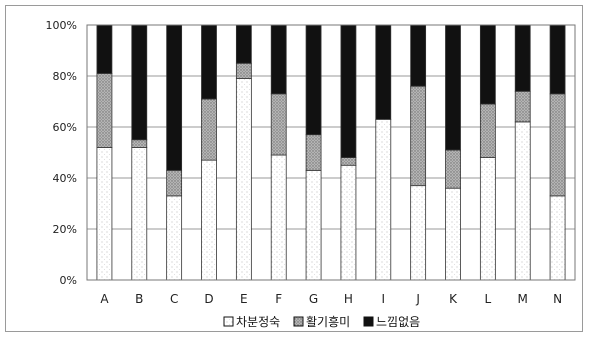 This screenshot has height=338, width=590. What do you see at coordinates (523, 299) in the screenshot?
I see `x-tick-label: M` at bounding box center [523, 299].